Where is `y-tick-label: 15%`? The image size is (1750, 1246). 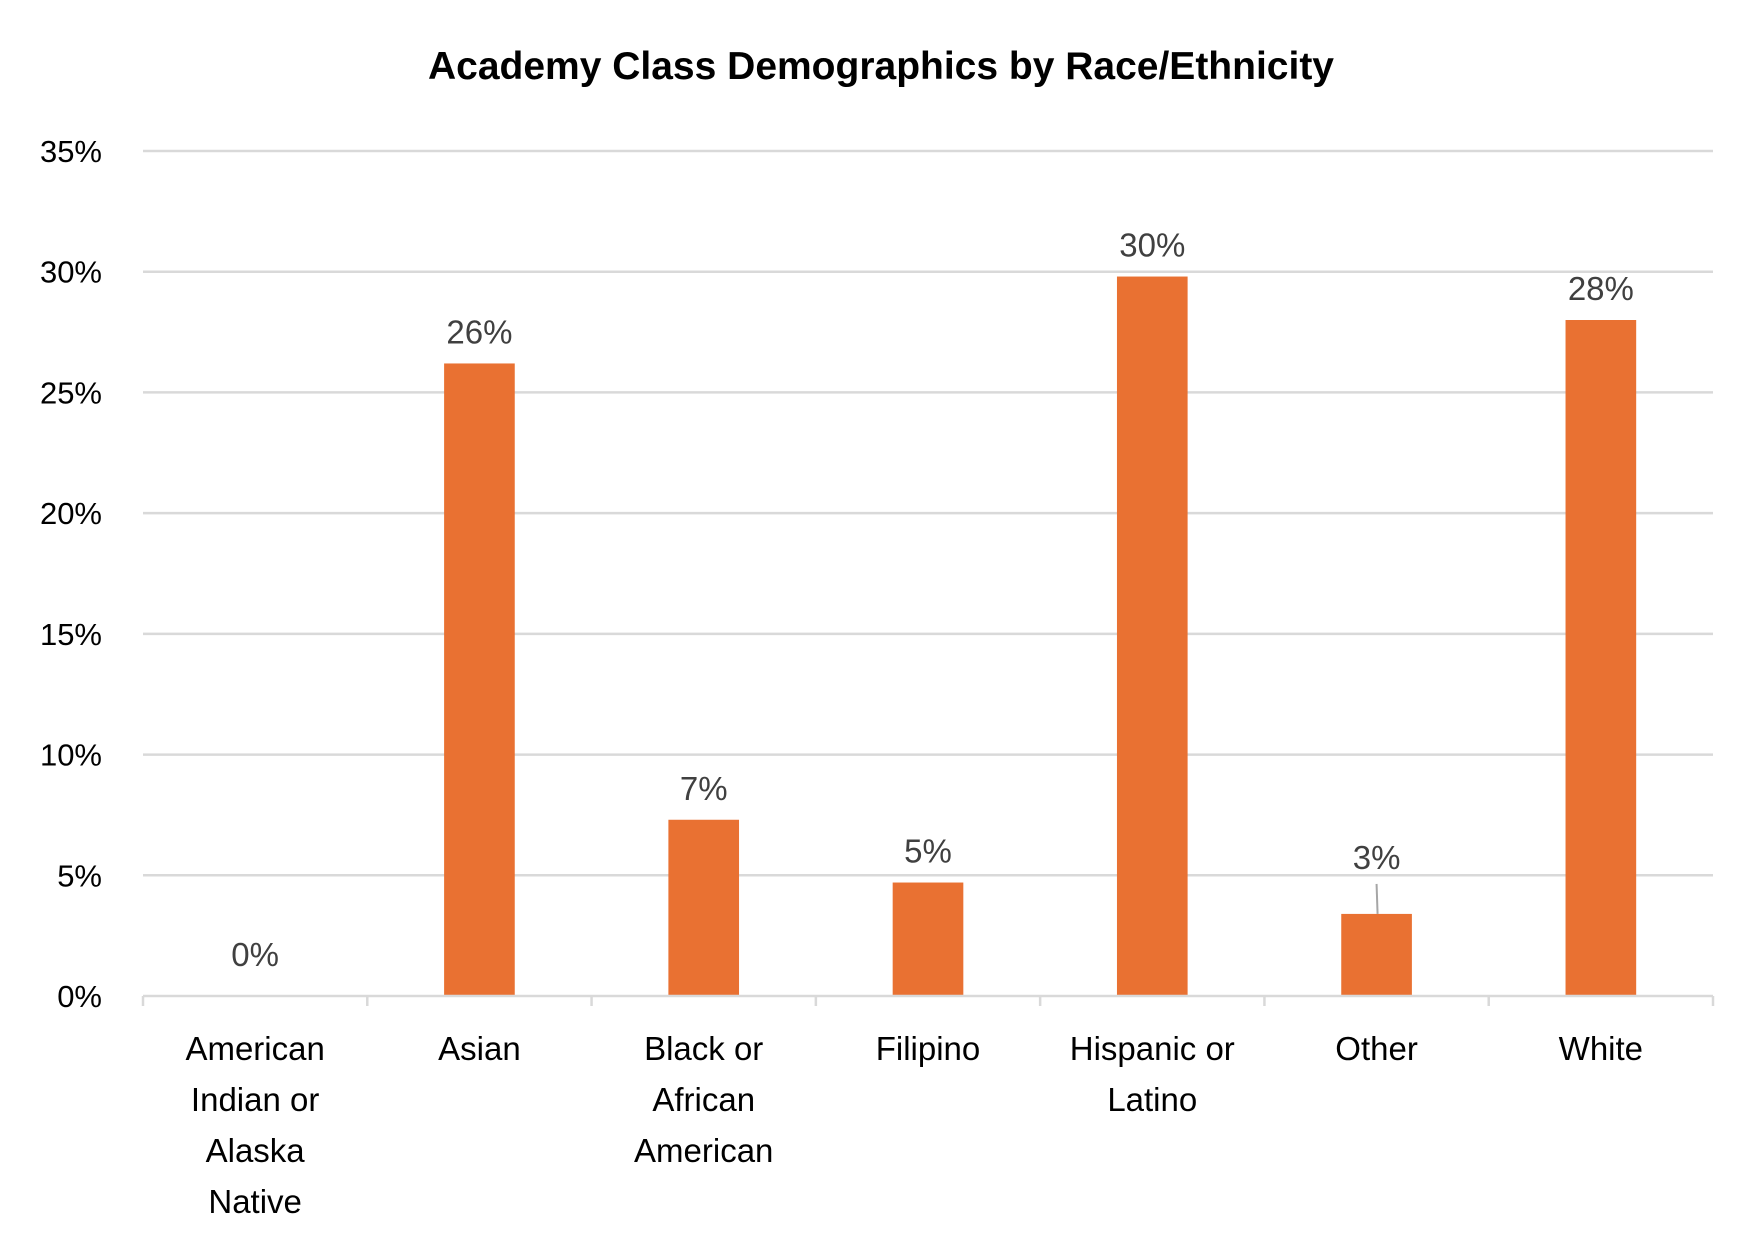 y-tick-label: 15% is located at coordinates (71, 634).